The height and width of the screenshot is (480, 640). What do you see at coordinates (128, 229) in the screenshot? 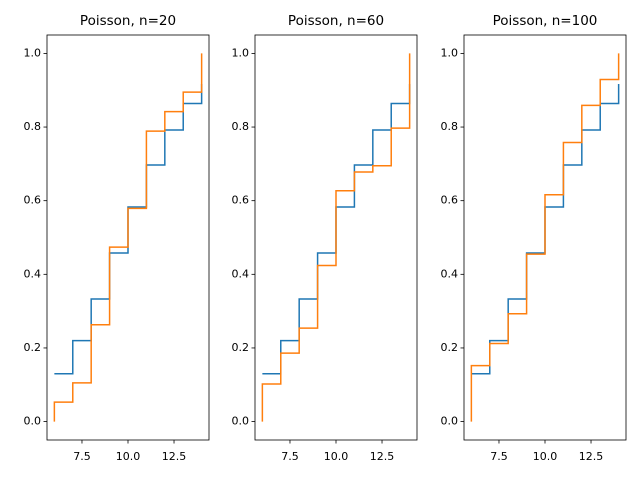
I see `step-line` at bounding box center [128, 229].